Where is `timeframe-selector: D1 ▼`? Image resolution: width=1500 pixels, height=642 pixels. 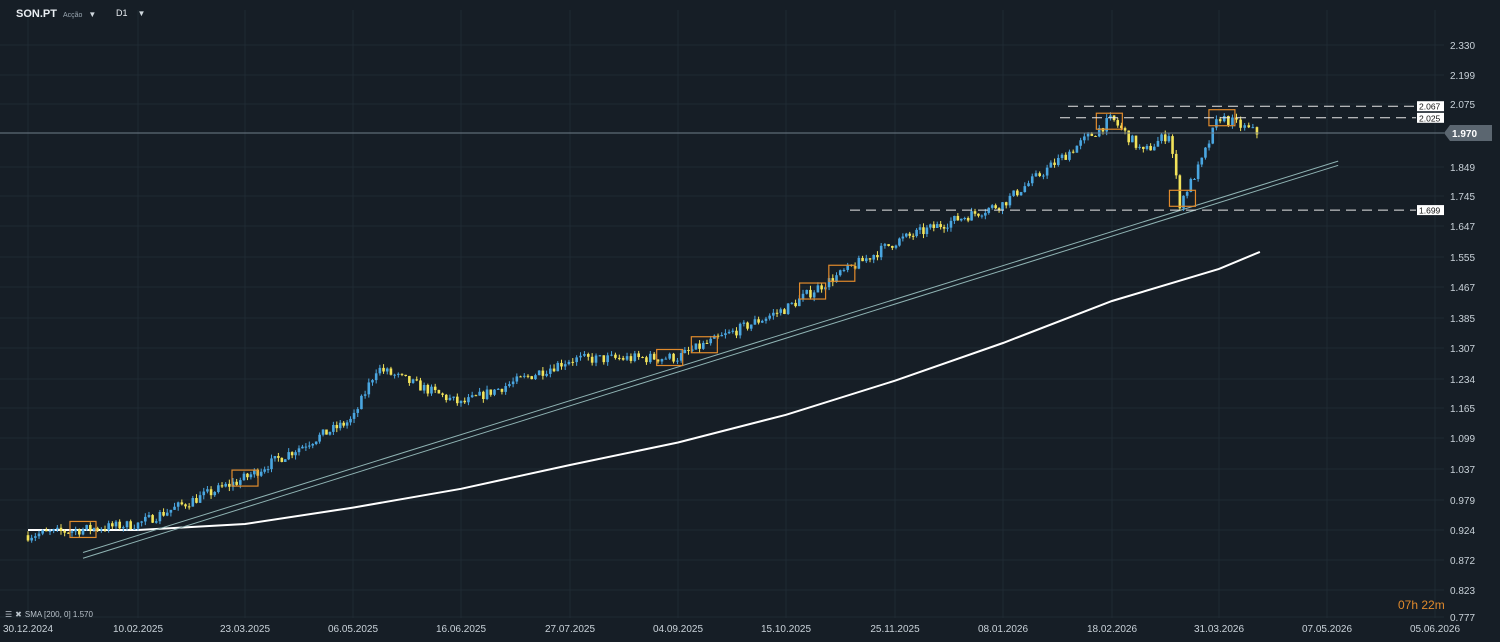
timeframe-selector: D1 ▼ is located at coordinates (130, 13).